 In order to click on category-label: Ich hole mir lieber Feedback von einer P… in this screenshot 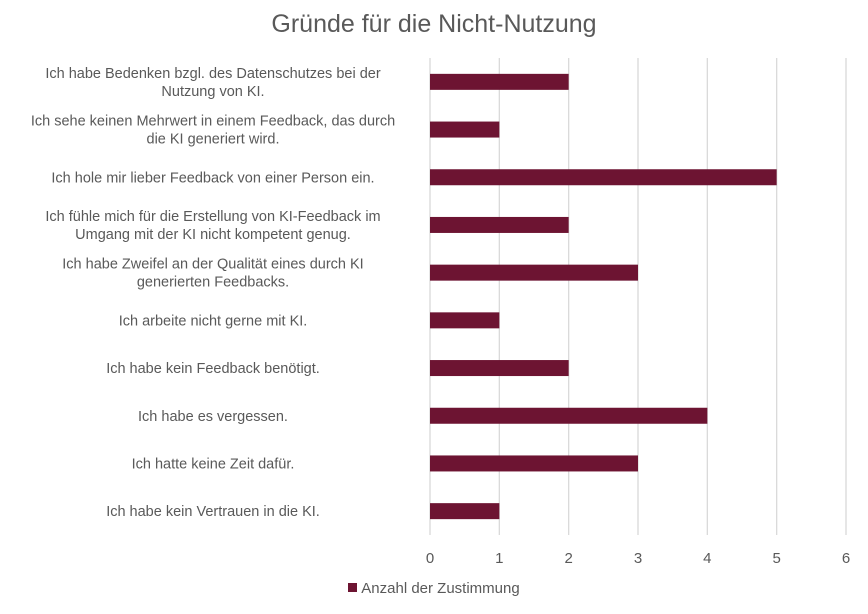, I will do `click(212, 178)`.